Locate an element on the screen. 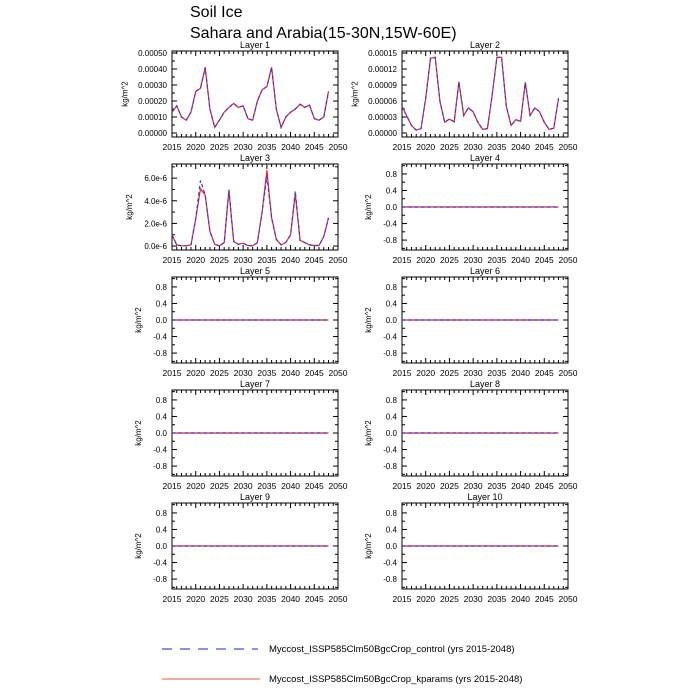 This screenshot has width=700, height=700. title-line1: Soil Ice is located at coordinates (216, 12).